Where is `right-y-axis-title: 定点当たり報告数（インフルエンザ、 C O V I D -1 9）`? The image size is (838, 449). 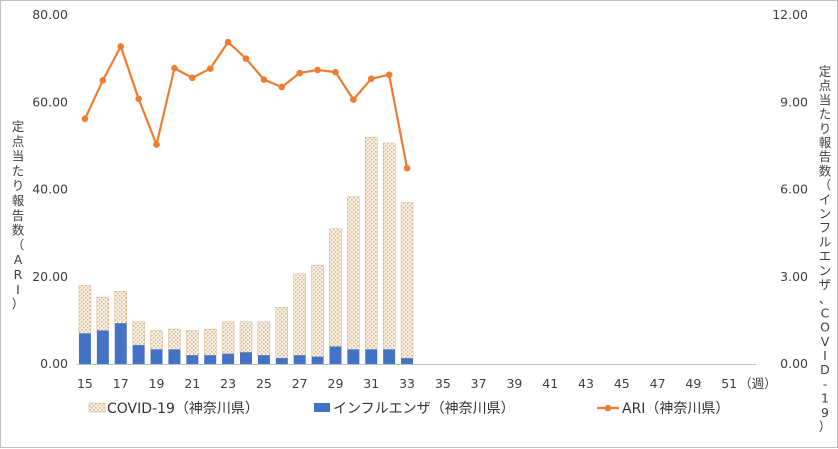
right-y-axis-title: 定点当たり報告数（インフルエンザ、 C O V I D -1 9） is located at coordinates (825, 249).